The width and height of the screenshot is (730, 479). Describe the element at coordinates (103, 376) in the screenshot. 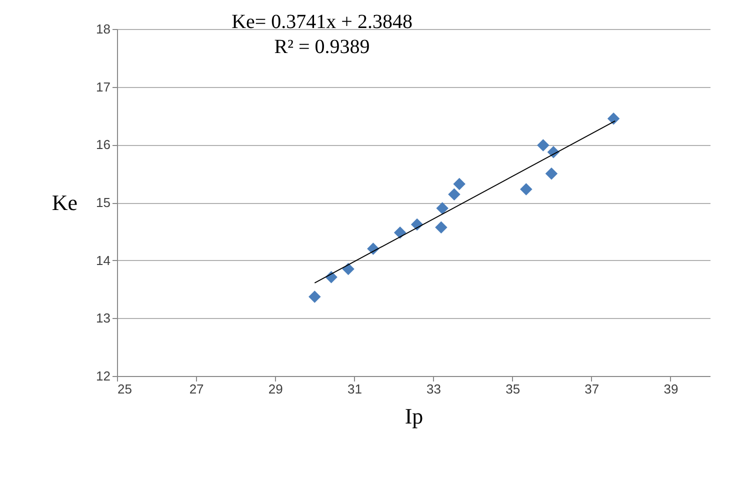

I see `y-tick-label: 12` at that location.